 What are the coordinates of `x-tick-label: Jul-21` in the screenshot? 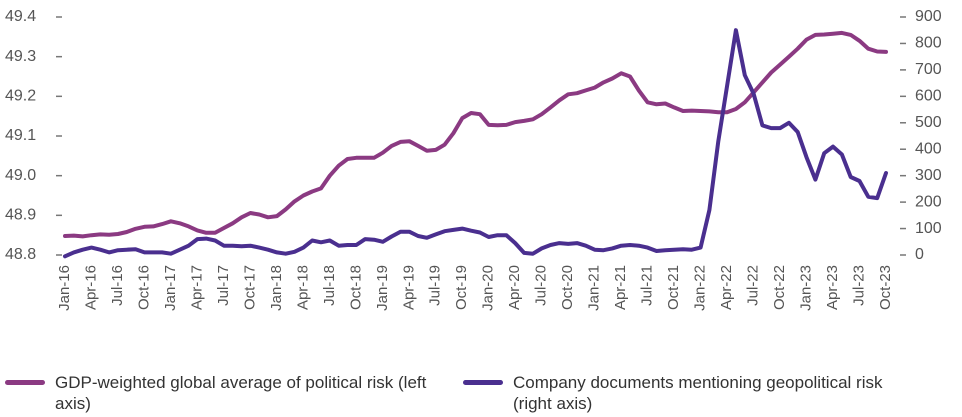 It's located at (647, 285).